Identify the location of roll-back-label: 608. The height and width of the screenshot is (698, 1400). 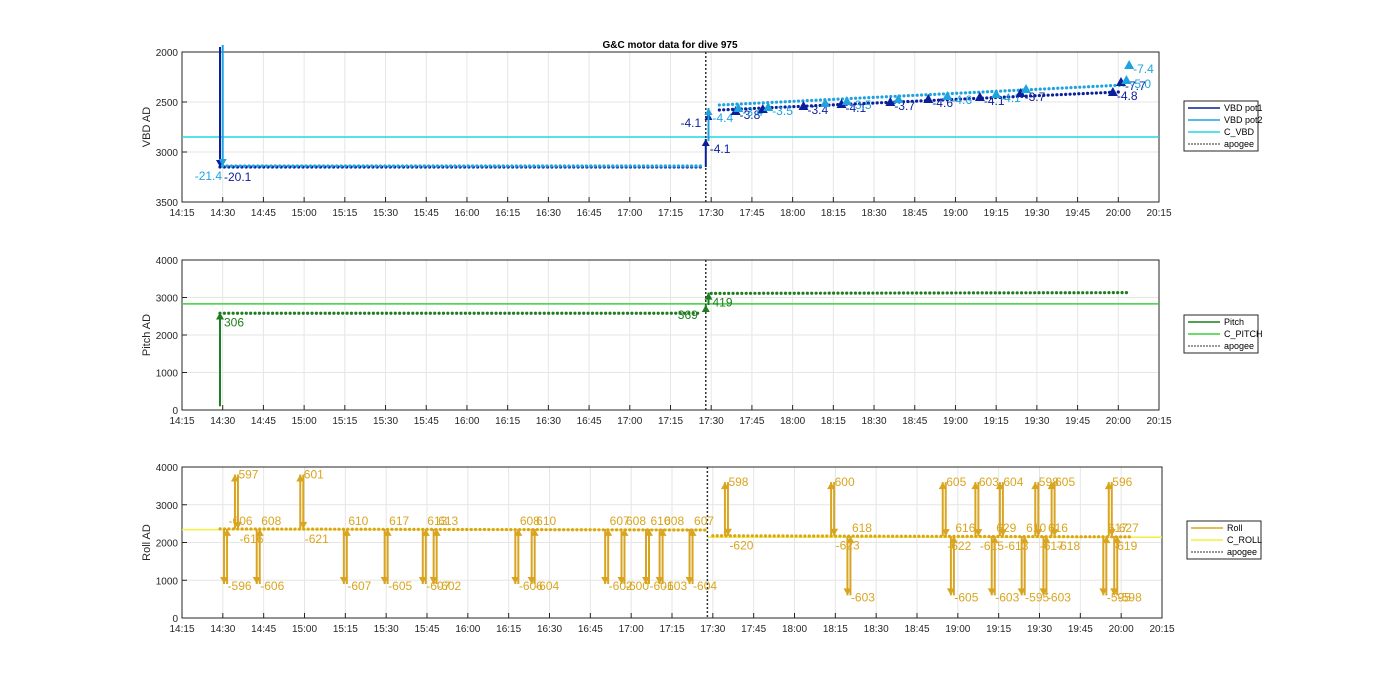
(530, 521).